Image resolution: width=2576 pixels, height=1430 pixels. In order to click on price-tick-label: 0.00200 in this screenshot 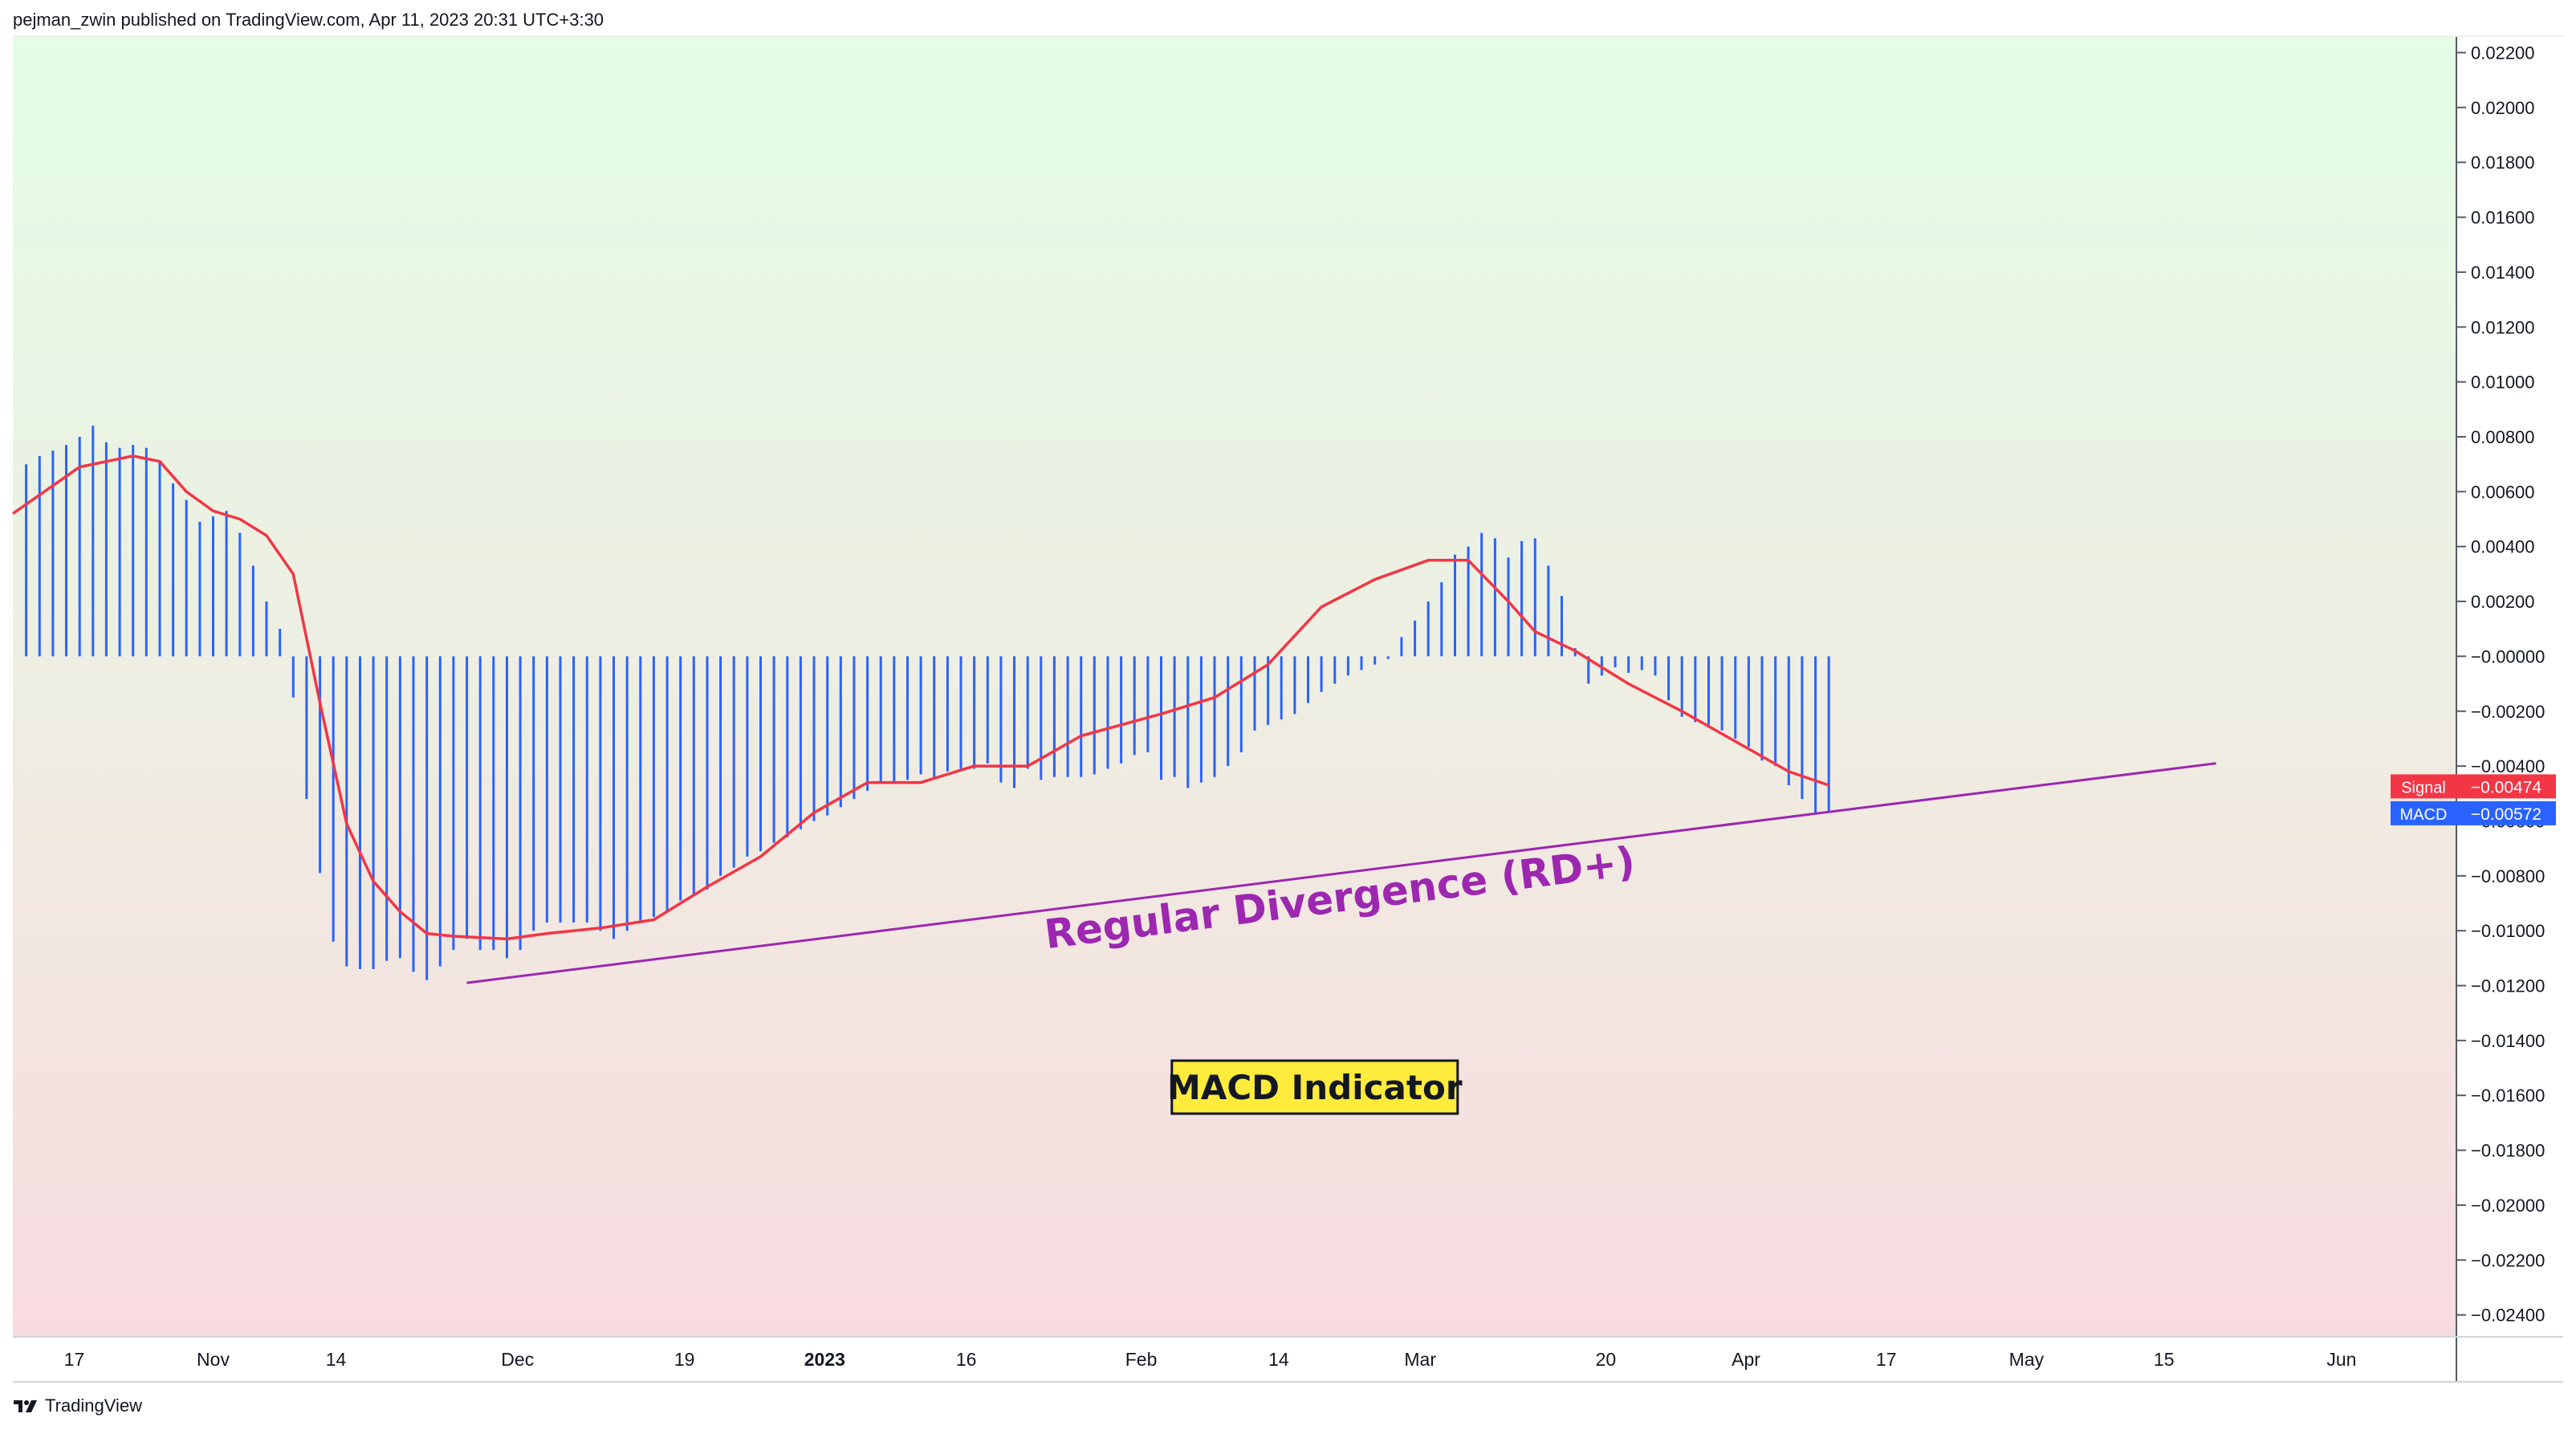, I will do `click(2503, 602)`.